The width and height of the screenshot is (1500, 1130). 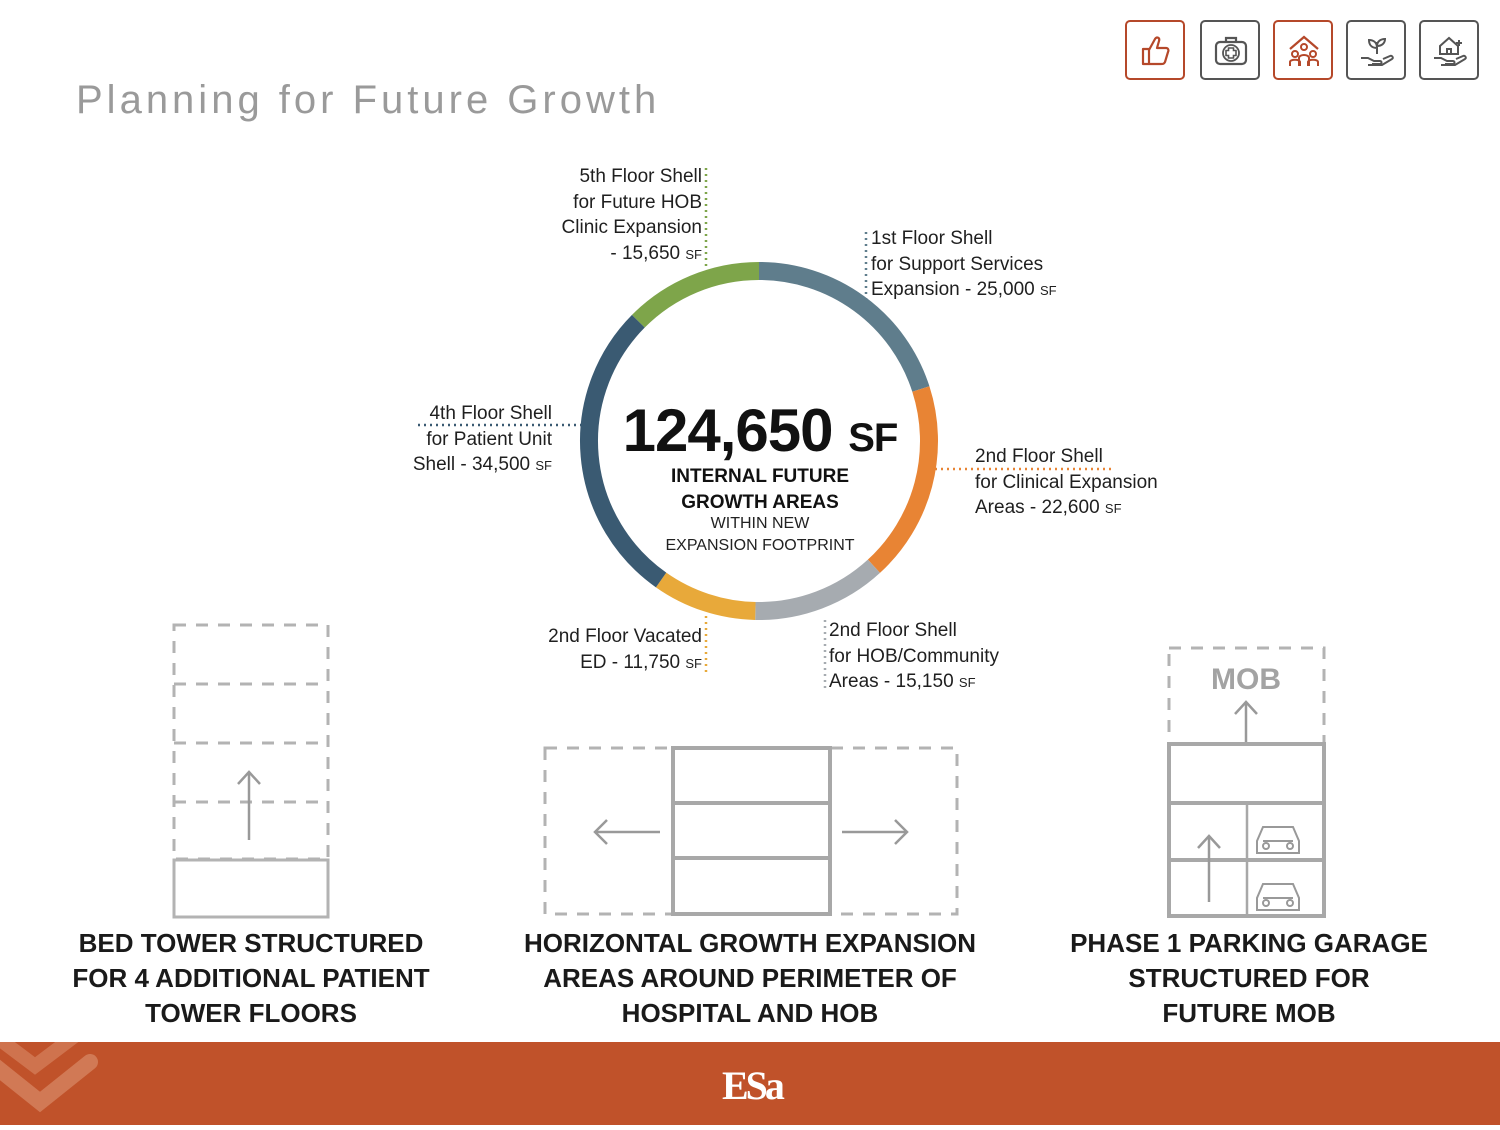 I want to click on caption-line: HORIZONTAL GROWTH EXPANSION, so click(x=750, y=943).